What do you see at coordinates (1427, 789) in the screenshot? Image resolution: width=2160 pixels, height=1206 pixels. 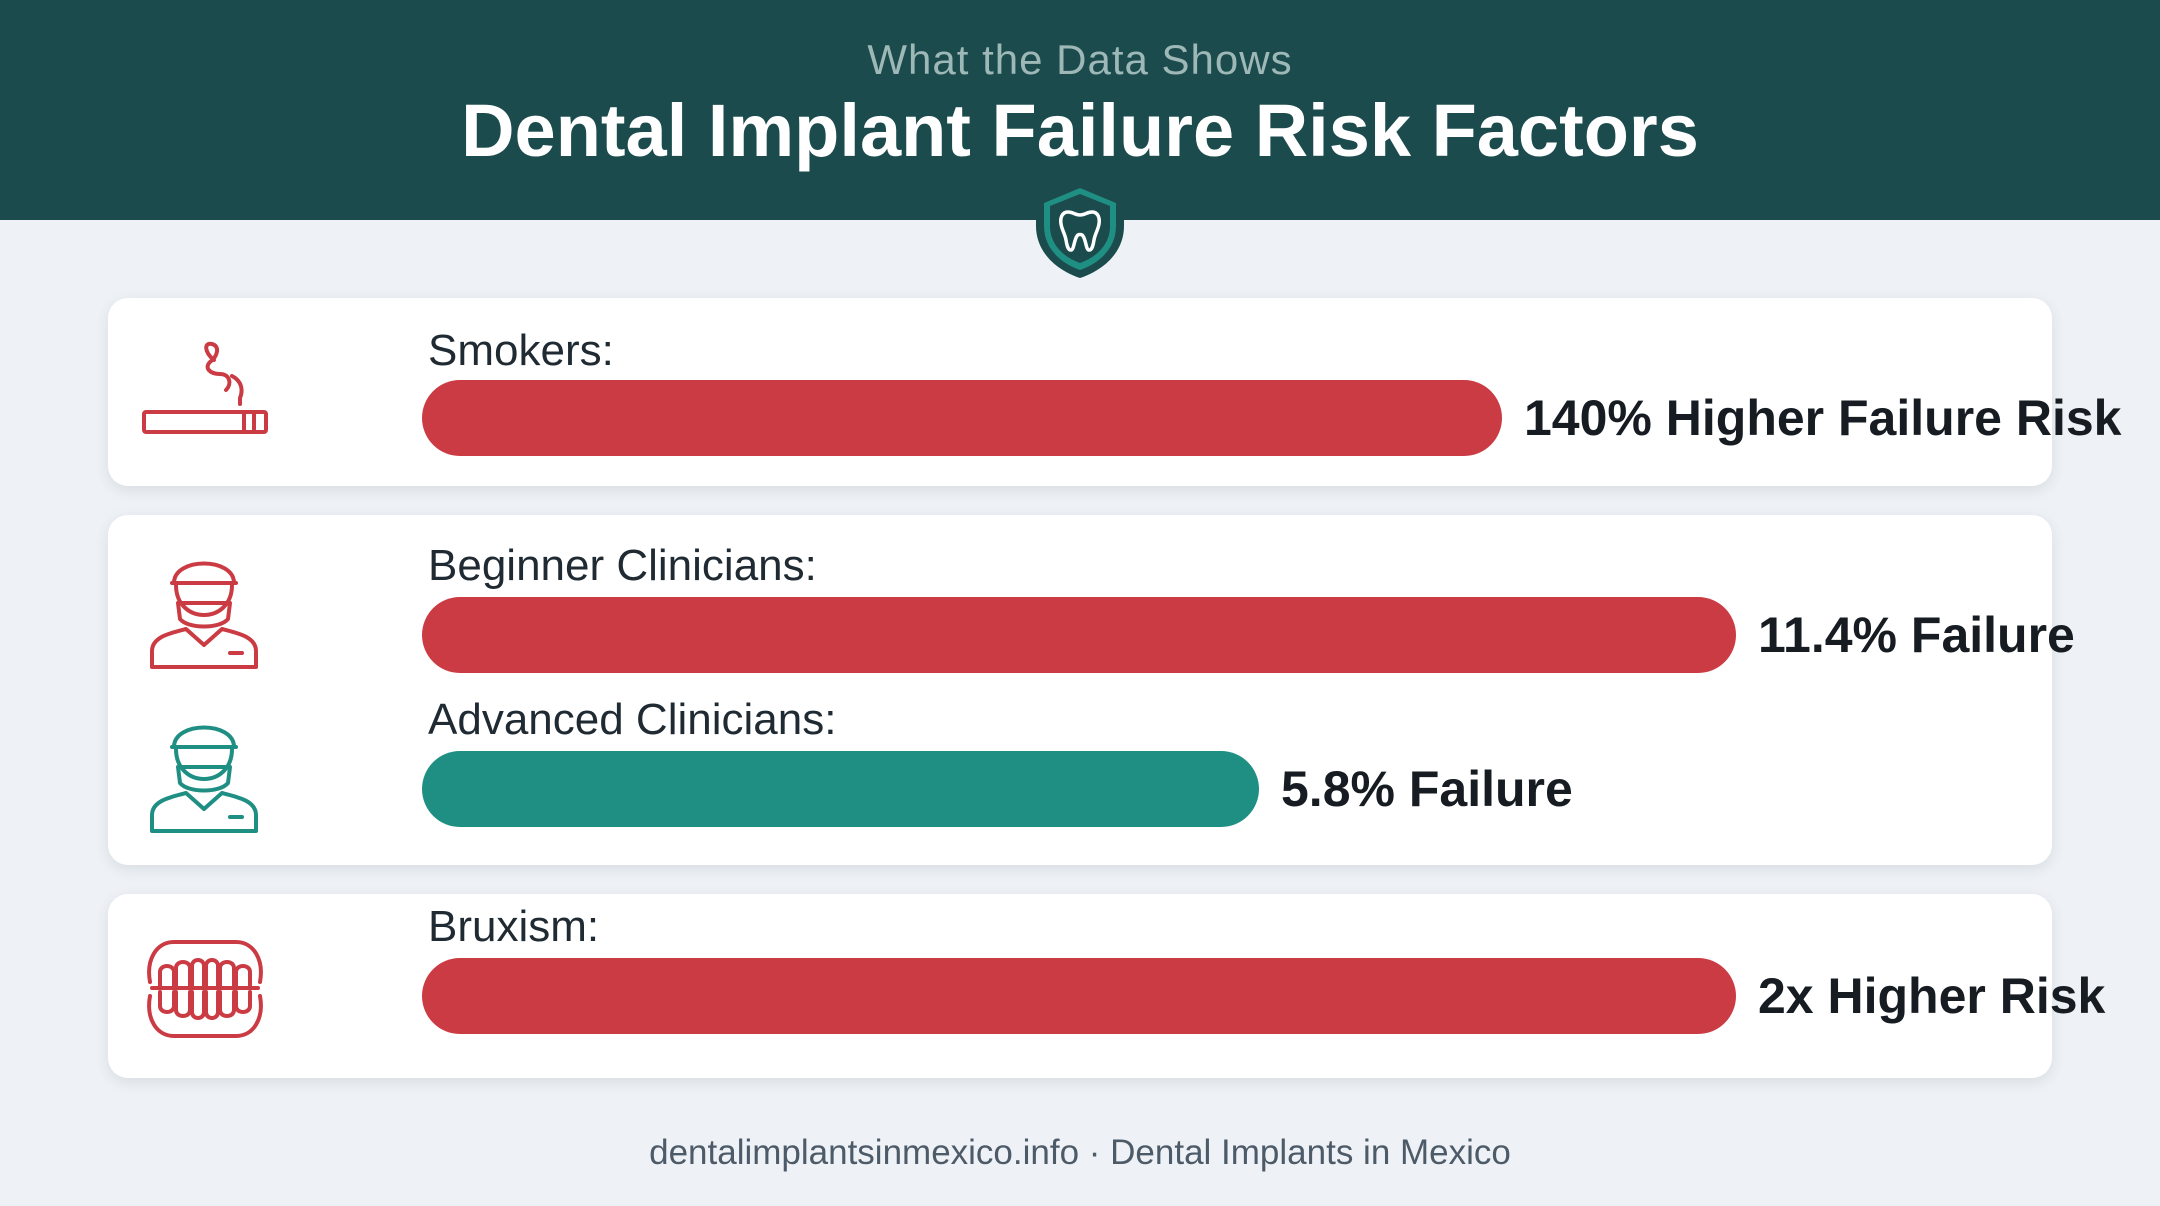 I see `value-label-advanced: 5.8% Failure` at bounding box center [1427, 789].